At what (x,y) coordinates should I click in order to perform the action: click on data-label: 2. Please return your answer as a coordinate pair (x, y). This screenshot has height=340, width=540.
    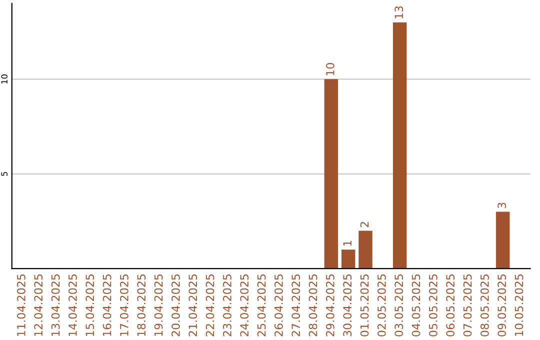
    Looking at the image, I should click on (364, 225).